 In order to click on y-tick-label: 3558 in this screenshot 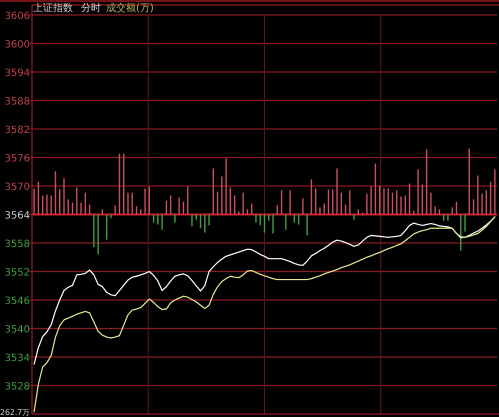, I will do `click(17, 244)`.